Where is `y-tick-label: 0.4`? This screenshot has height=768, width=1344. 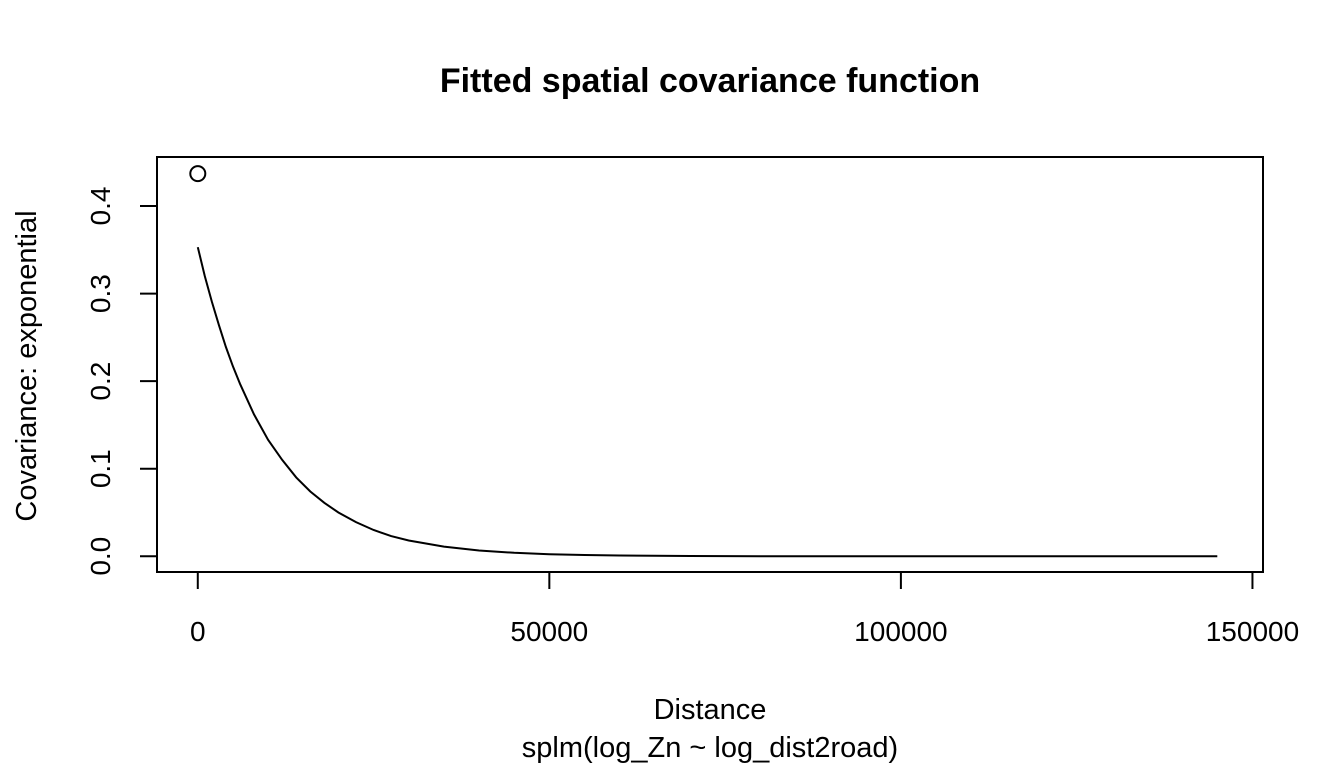
y-tick-label: 0.4 is located at coordinates (100, 206).